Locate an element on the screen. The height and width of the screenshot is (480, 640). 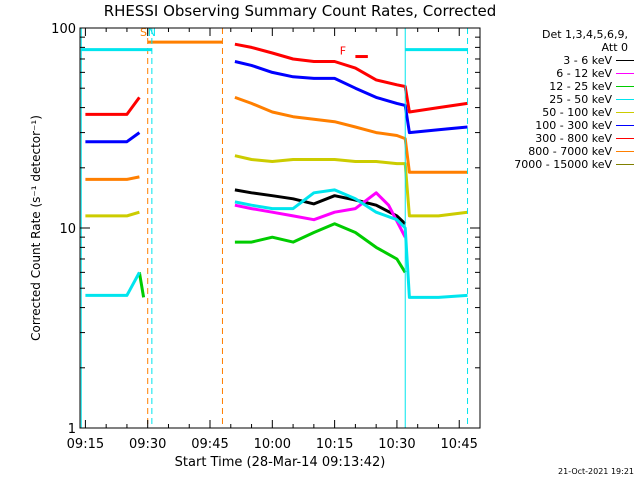
legend-entry: 3 - 6 keV is located at coordinates (559, 60).